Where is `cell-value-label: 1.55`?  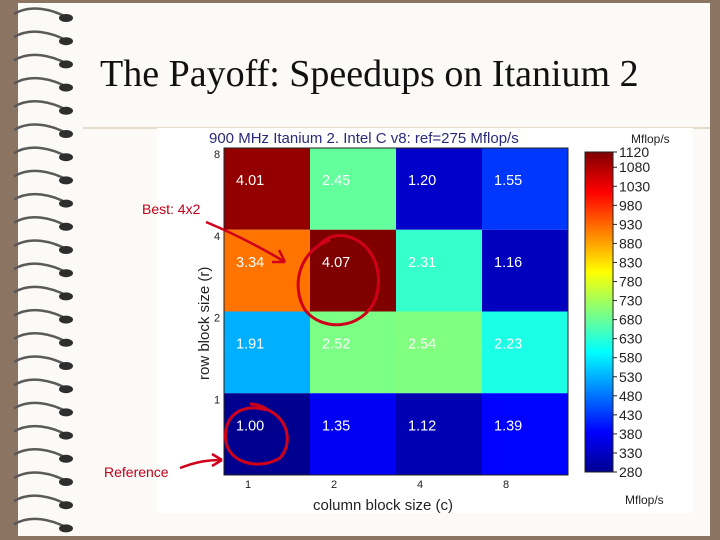
cell-value-label: 1.55 is located at coordinates (508, 181).